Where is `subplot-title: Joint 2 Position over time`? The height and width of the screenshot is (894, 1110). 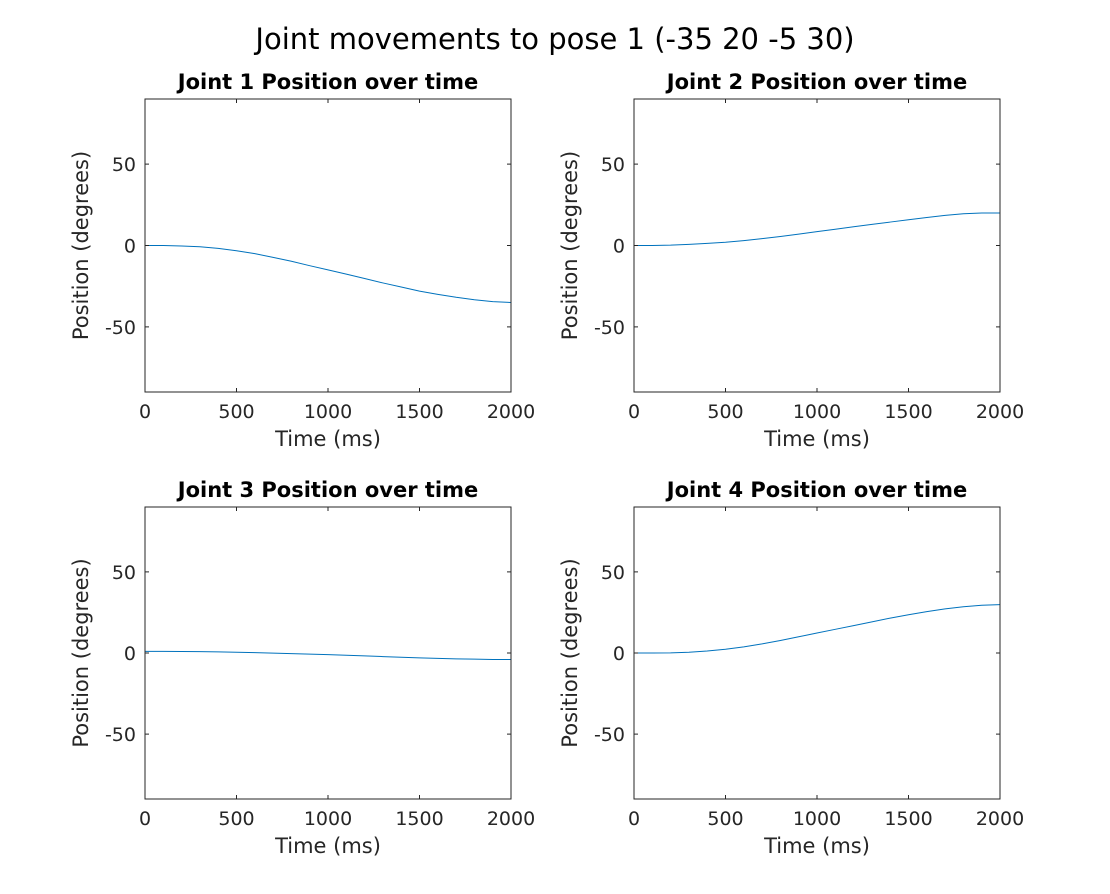
subplot-title: Joint 2 Position over time is located at coordinates (816, 82).